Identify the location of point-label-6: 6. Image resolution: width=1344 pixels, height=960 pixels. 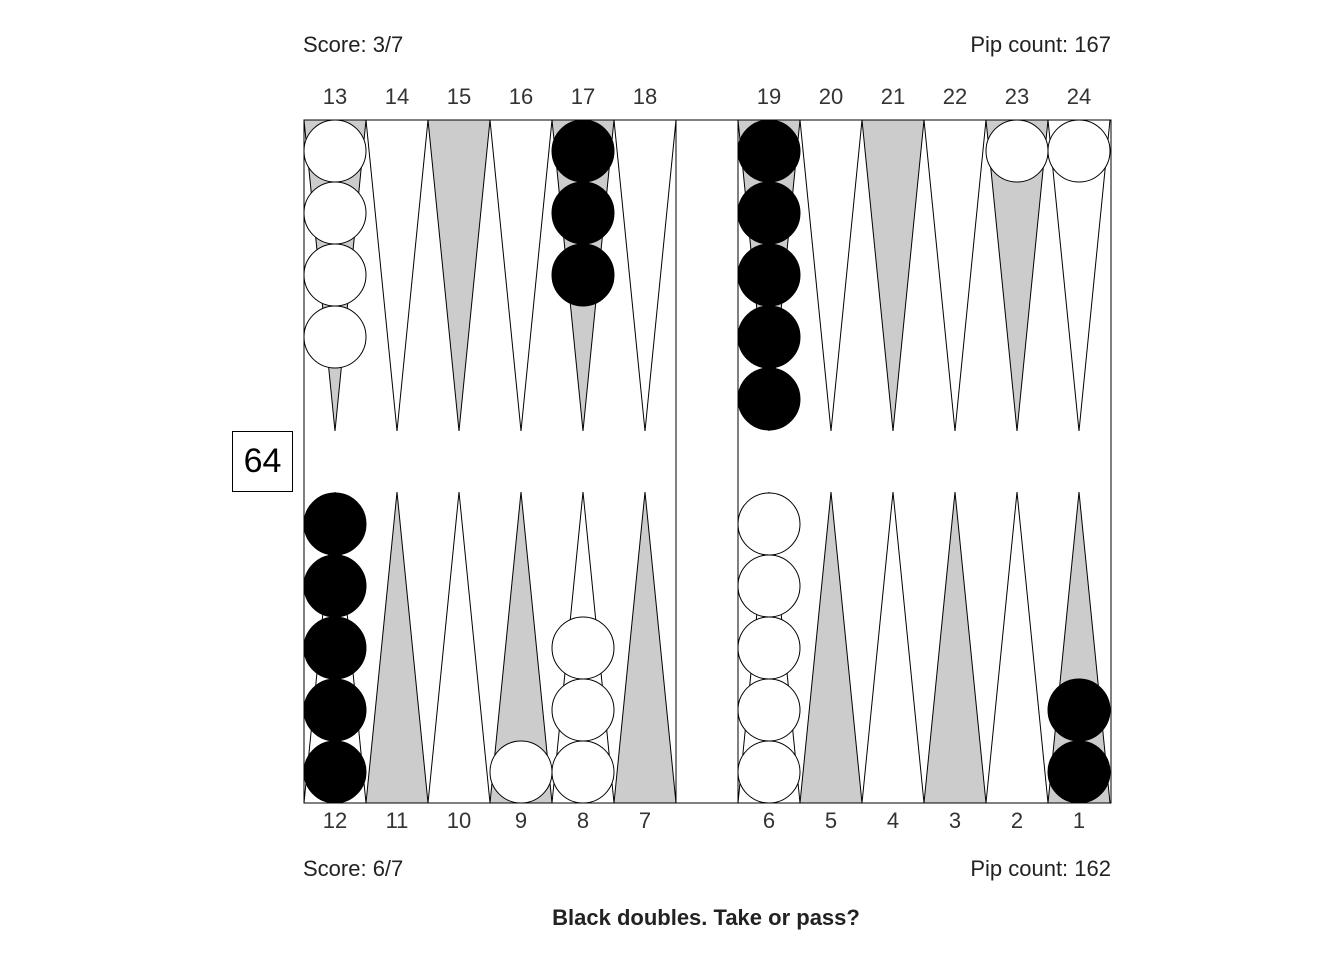
(769, 820).